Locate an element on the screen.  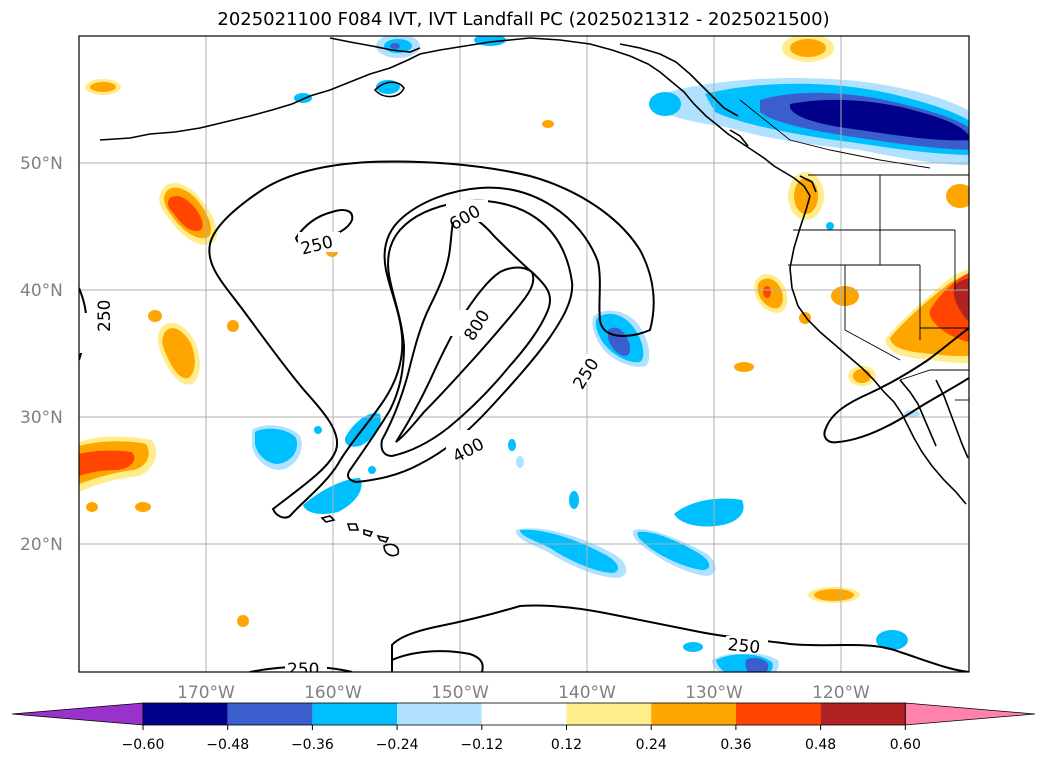
borders is located at coordinates (854, 250).